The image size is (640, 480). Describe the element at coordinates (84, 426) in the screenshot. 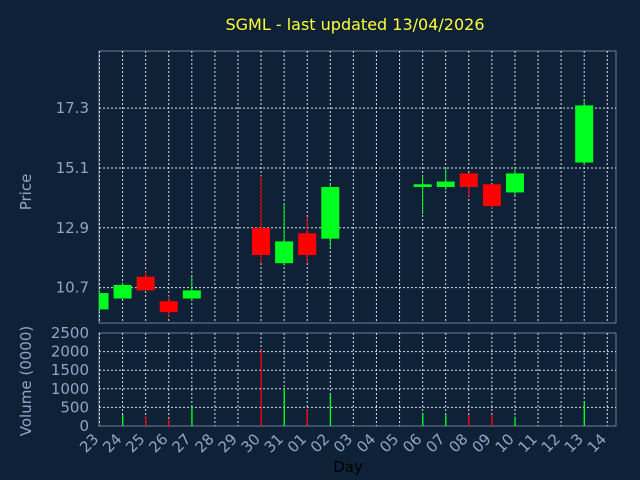

I see `volume-tick-label: 0` at that location.